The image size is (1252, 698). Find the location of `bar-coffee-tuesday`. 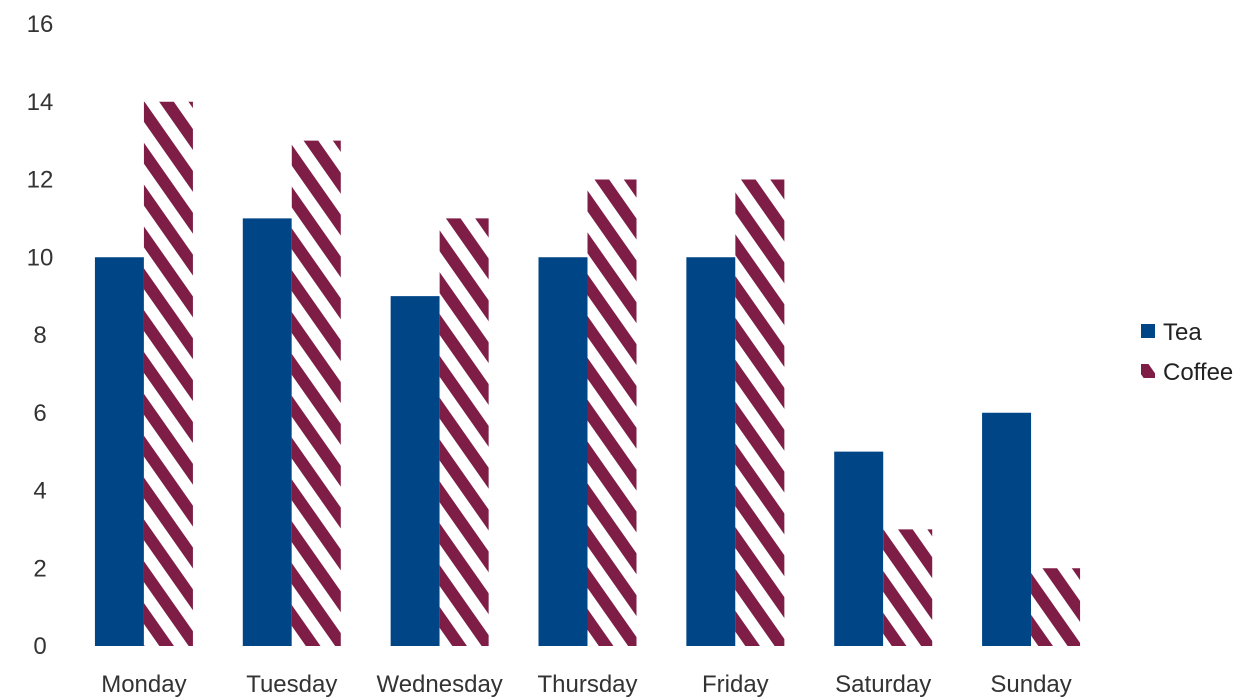

bar-coffee-tuesday is located at coordinates (316, 393).